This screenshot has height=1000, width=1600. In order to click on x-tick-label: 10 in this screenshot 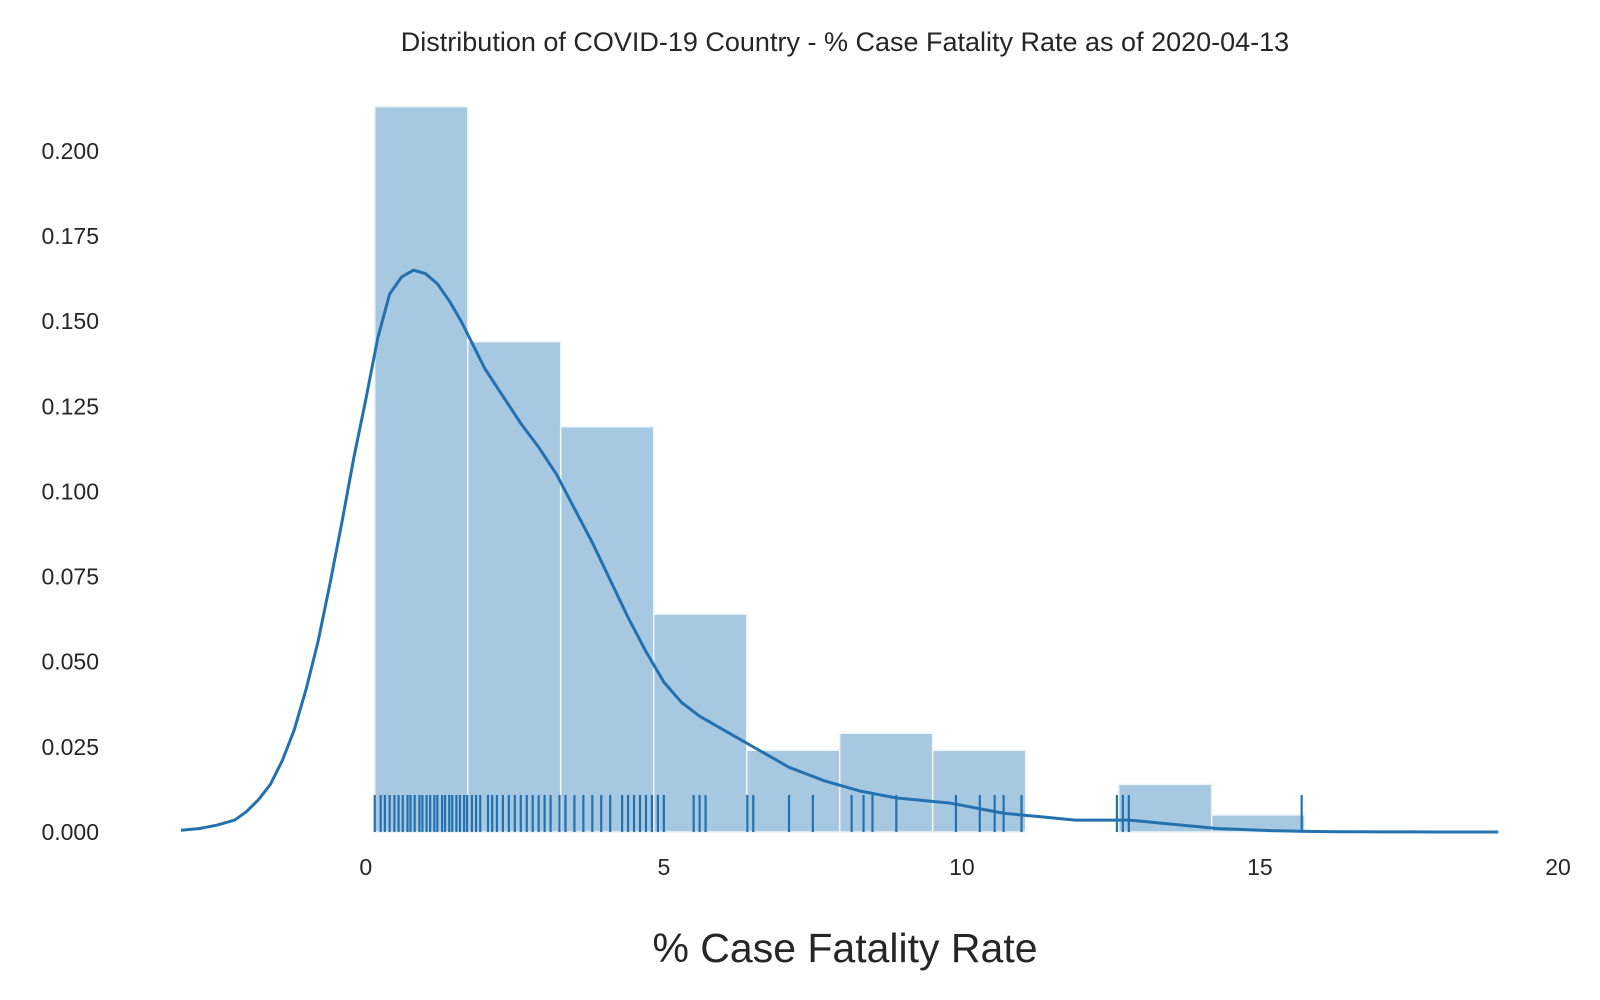, I will do `click(962, 867)`.